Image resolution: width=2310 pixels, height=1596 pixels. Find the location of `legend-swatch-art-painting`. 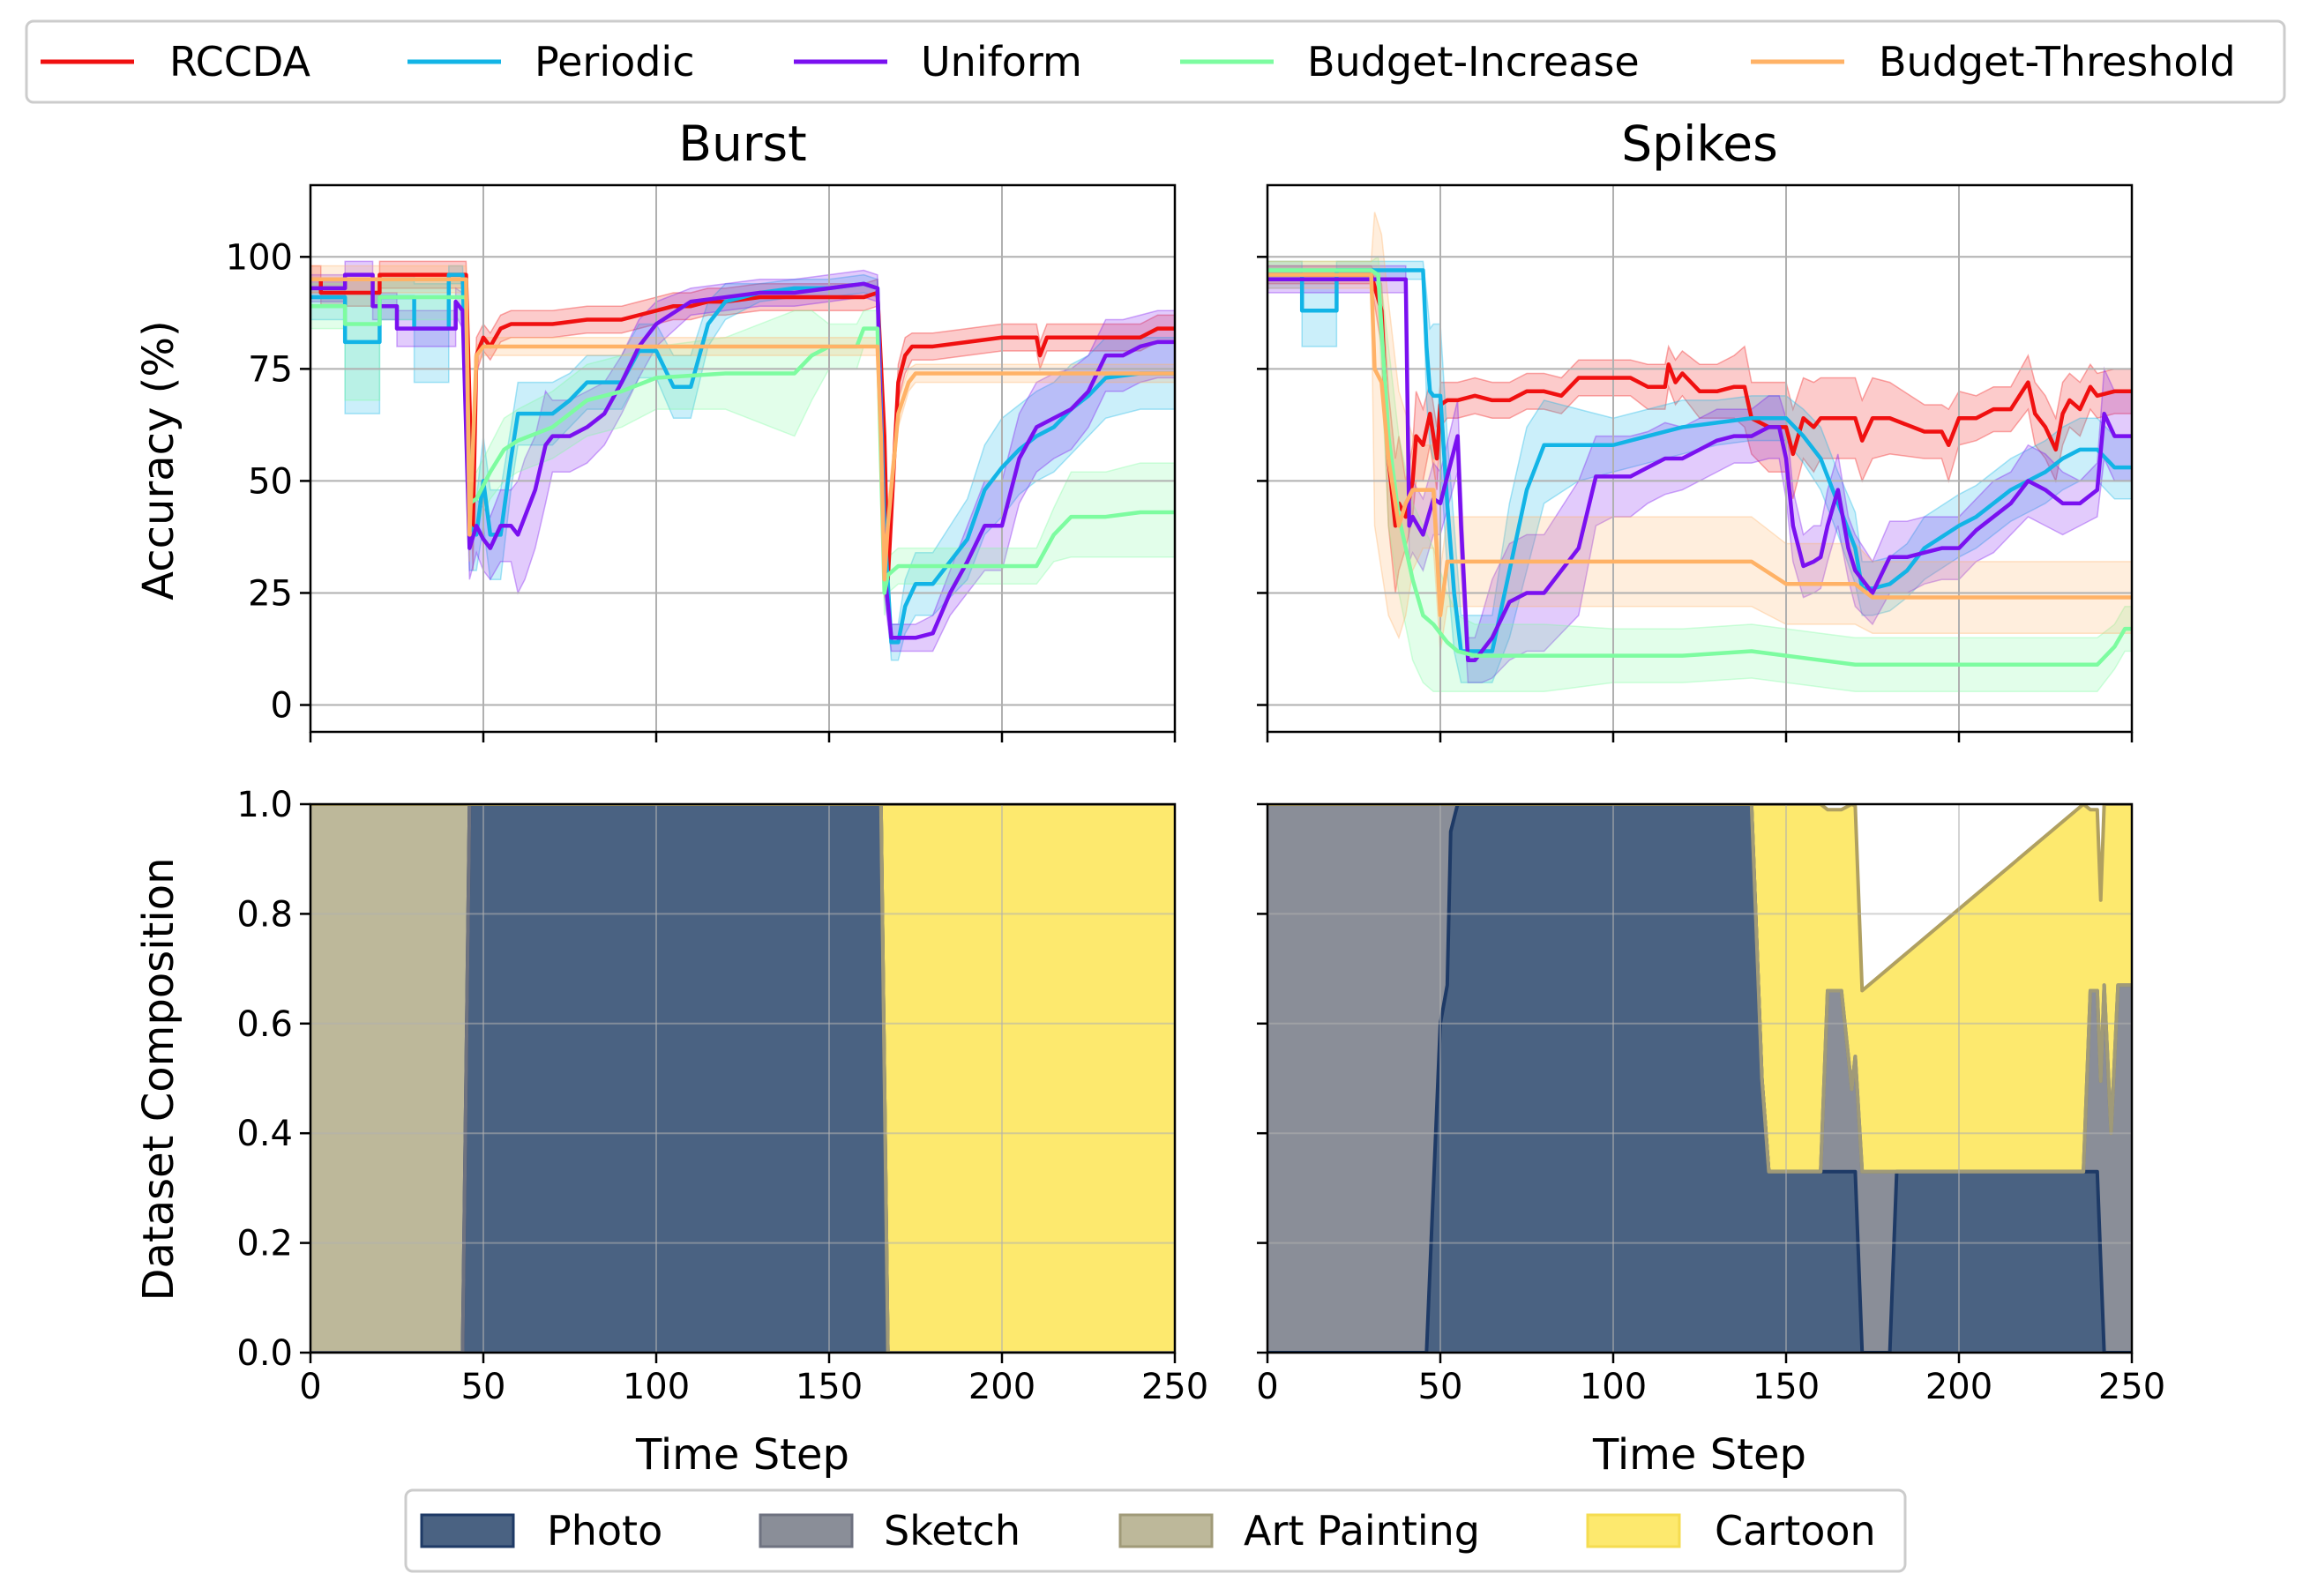

legend-swatch-art-painting is located at coordinates (1166, 1530).